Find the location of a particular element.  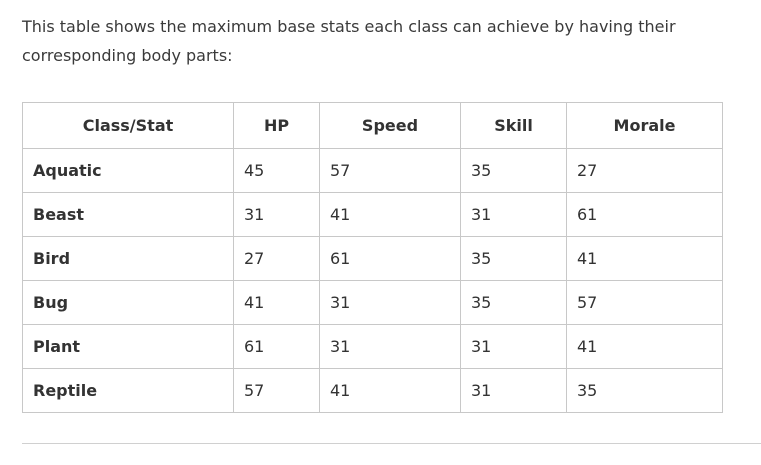

hp-cell: 61 is located at coordinates (276, 346).